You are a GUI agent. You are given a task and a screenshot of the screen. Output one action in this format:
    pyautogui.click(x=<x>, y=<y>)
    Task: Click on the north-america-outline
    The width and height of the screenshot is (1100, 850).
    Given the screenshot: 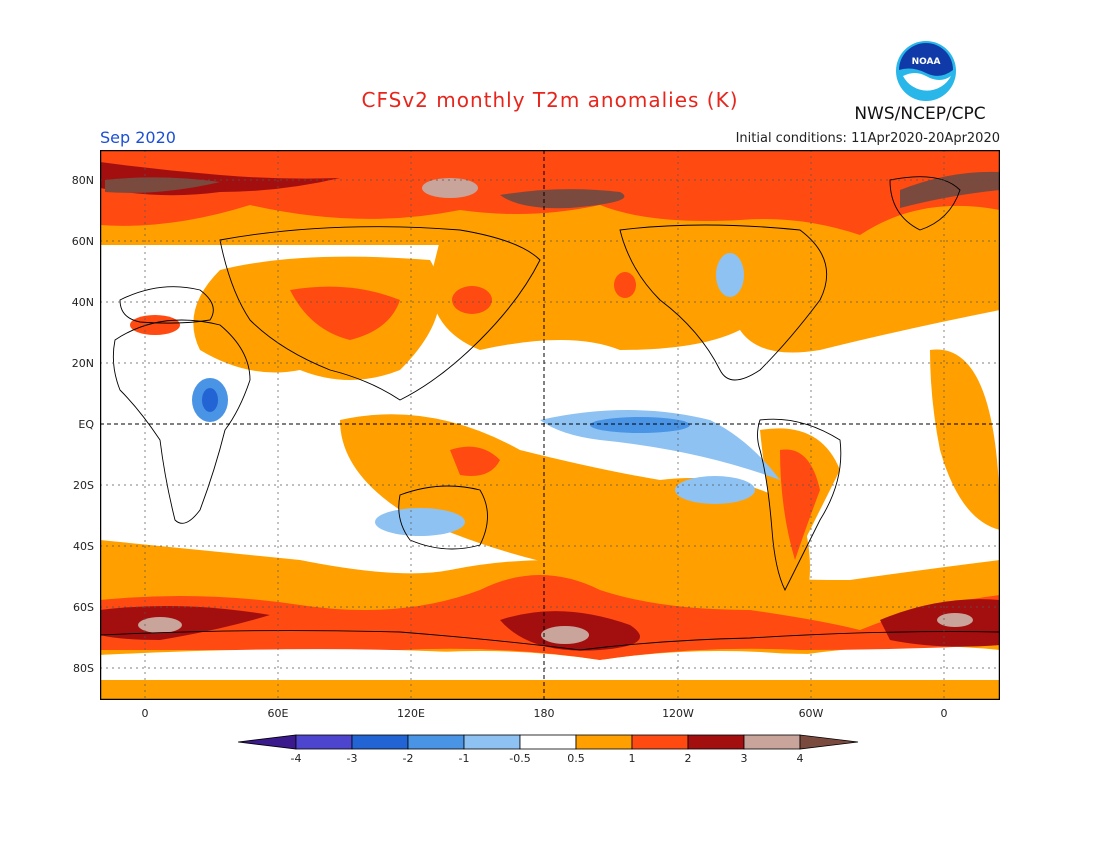 What is the action you would take?
    pyautogui.click(x=723, y=302)
    